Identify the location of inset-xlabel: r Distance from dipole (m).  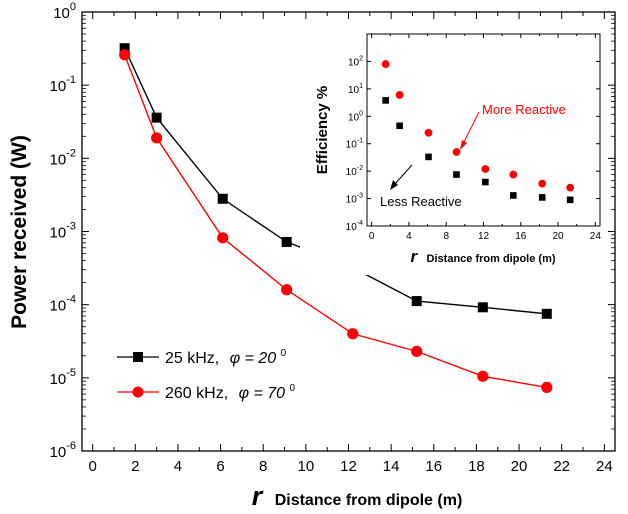
(482, 256).